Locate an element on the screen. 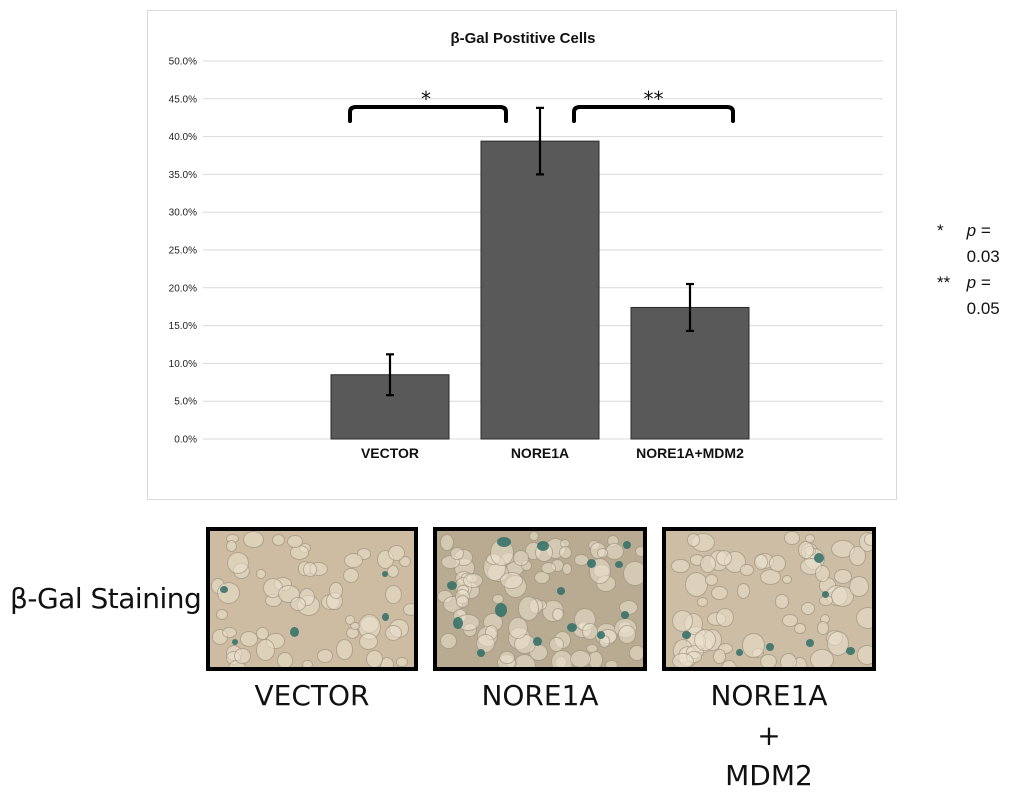  caption-combo-line2: + is located at coordinates (769, 735).